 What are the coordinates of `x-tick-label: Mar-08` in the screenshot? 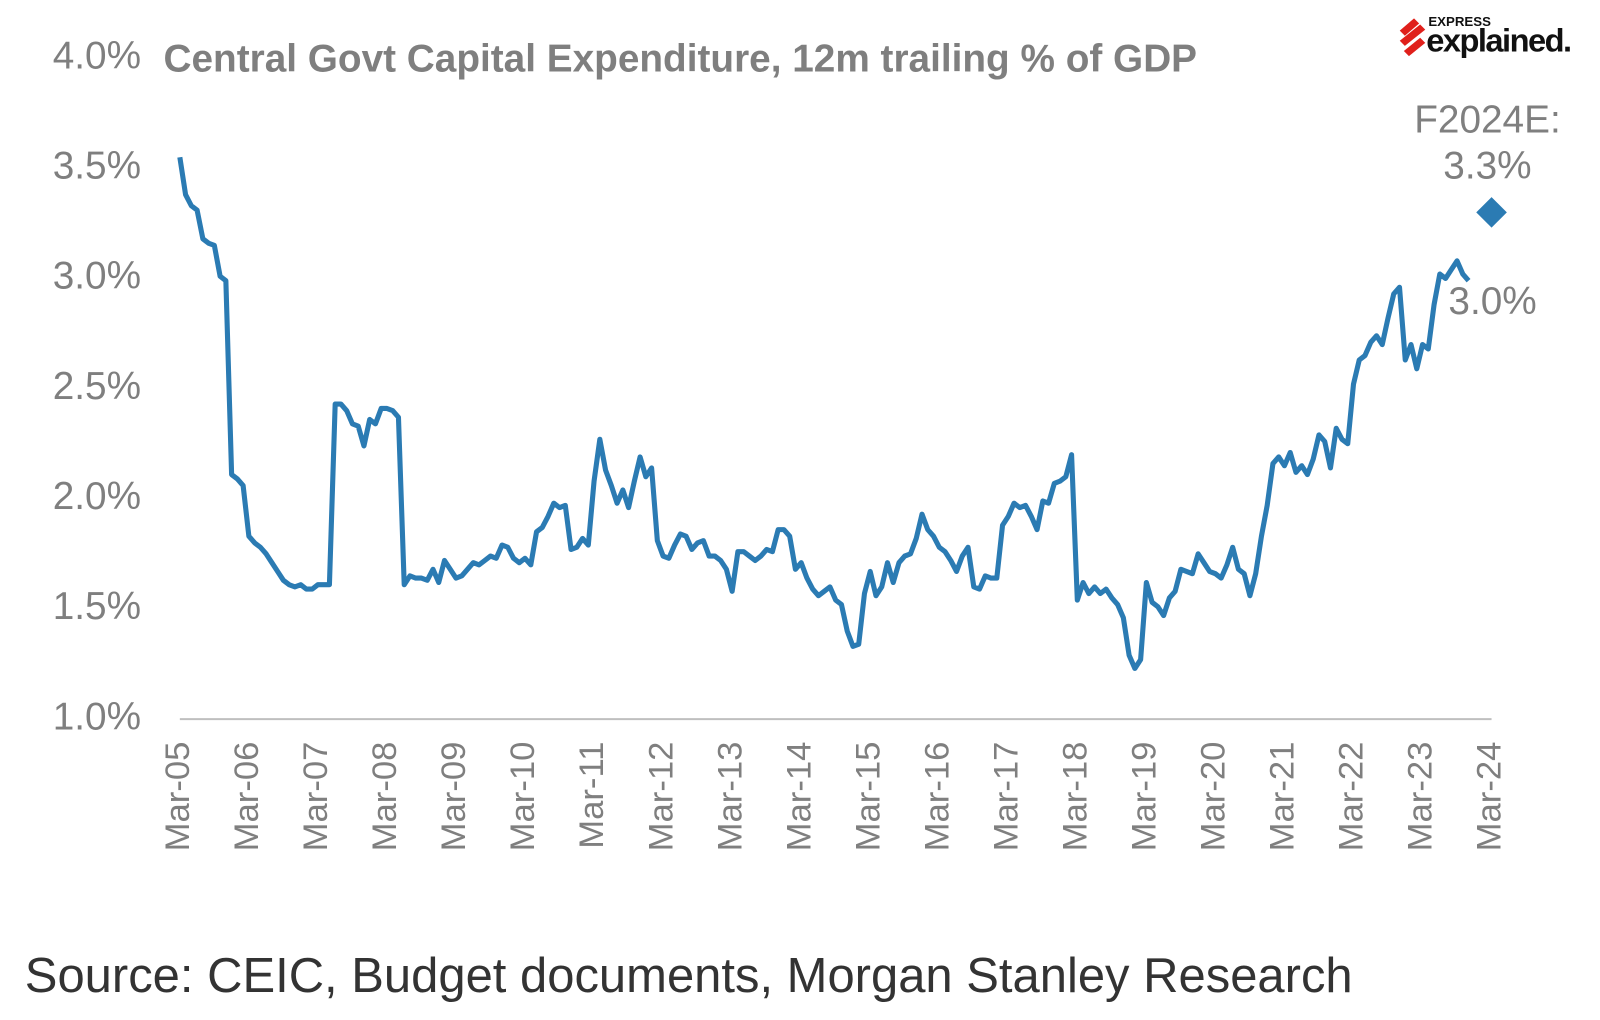 It's located at (385, 797).